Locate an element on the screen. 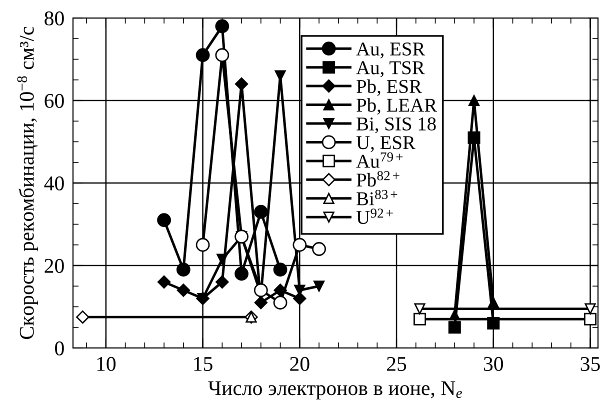 Image resolution: width=605 pixels, height=401 pixels. x-tick-label: 25 is located at coordinates (396, 363).